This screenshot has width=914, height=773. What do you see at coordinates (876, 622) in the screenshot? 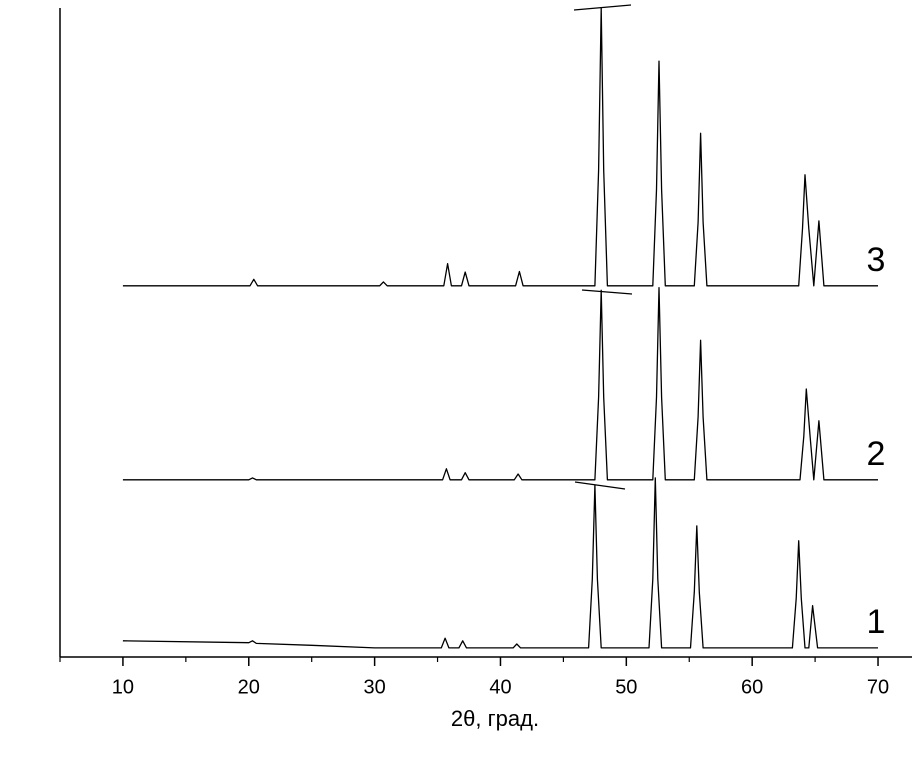
I see `series-label: 1` at bounding box center [876, 622].